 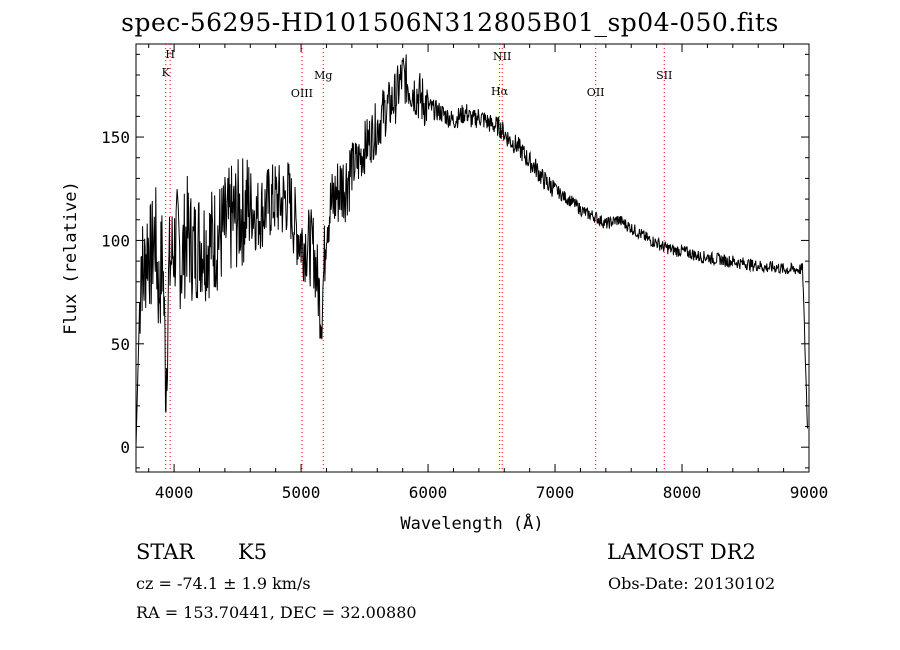 What do you see at coordinates (471, 523) in the screenshot?
I see `x-axis-label: Wavelength (Å)` at bounding box center [471, 523].